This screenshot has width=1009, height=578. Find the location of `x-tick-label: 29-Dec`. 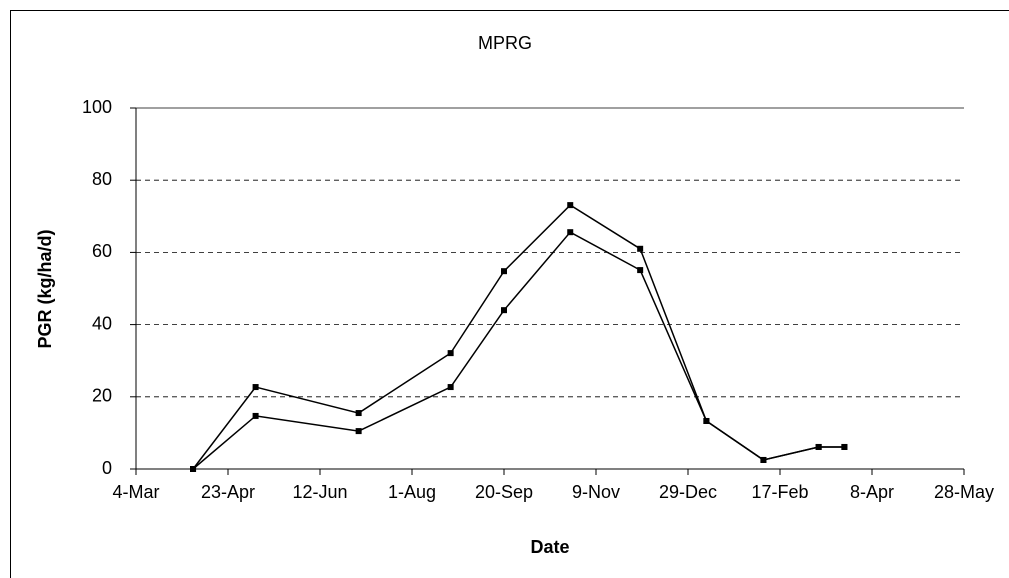

x-tick-label: 29-Dec is located at coordinates (688, 492).